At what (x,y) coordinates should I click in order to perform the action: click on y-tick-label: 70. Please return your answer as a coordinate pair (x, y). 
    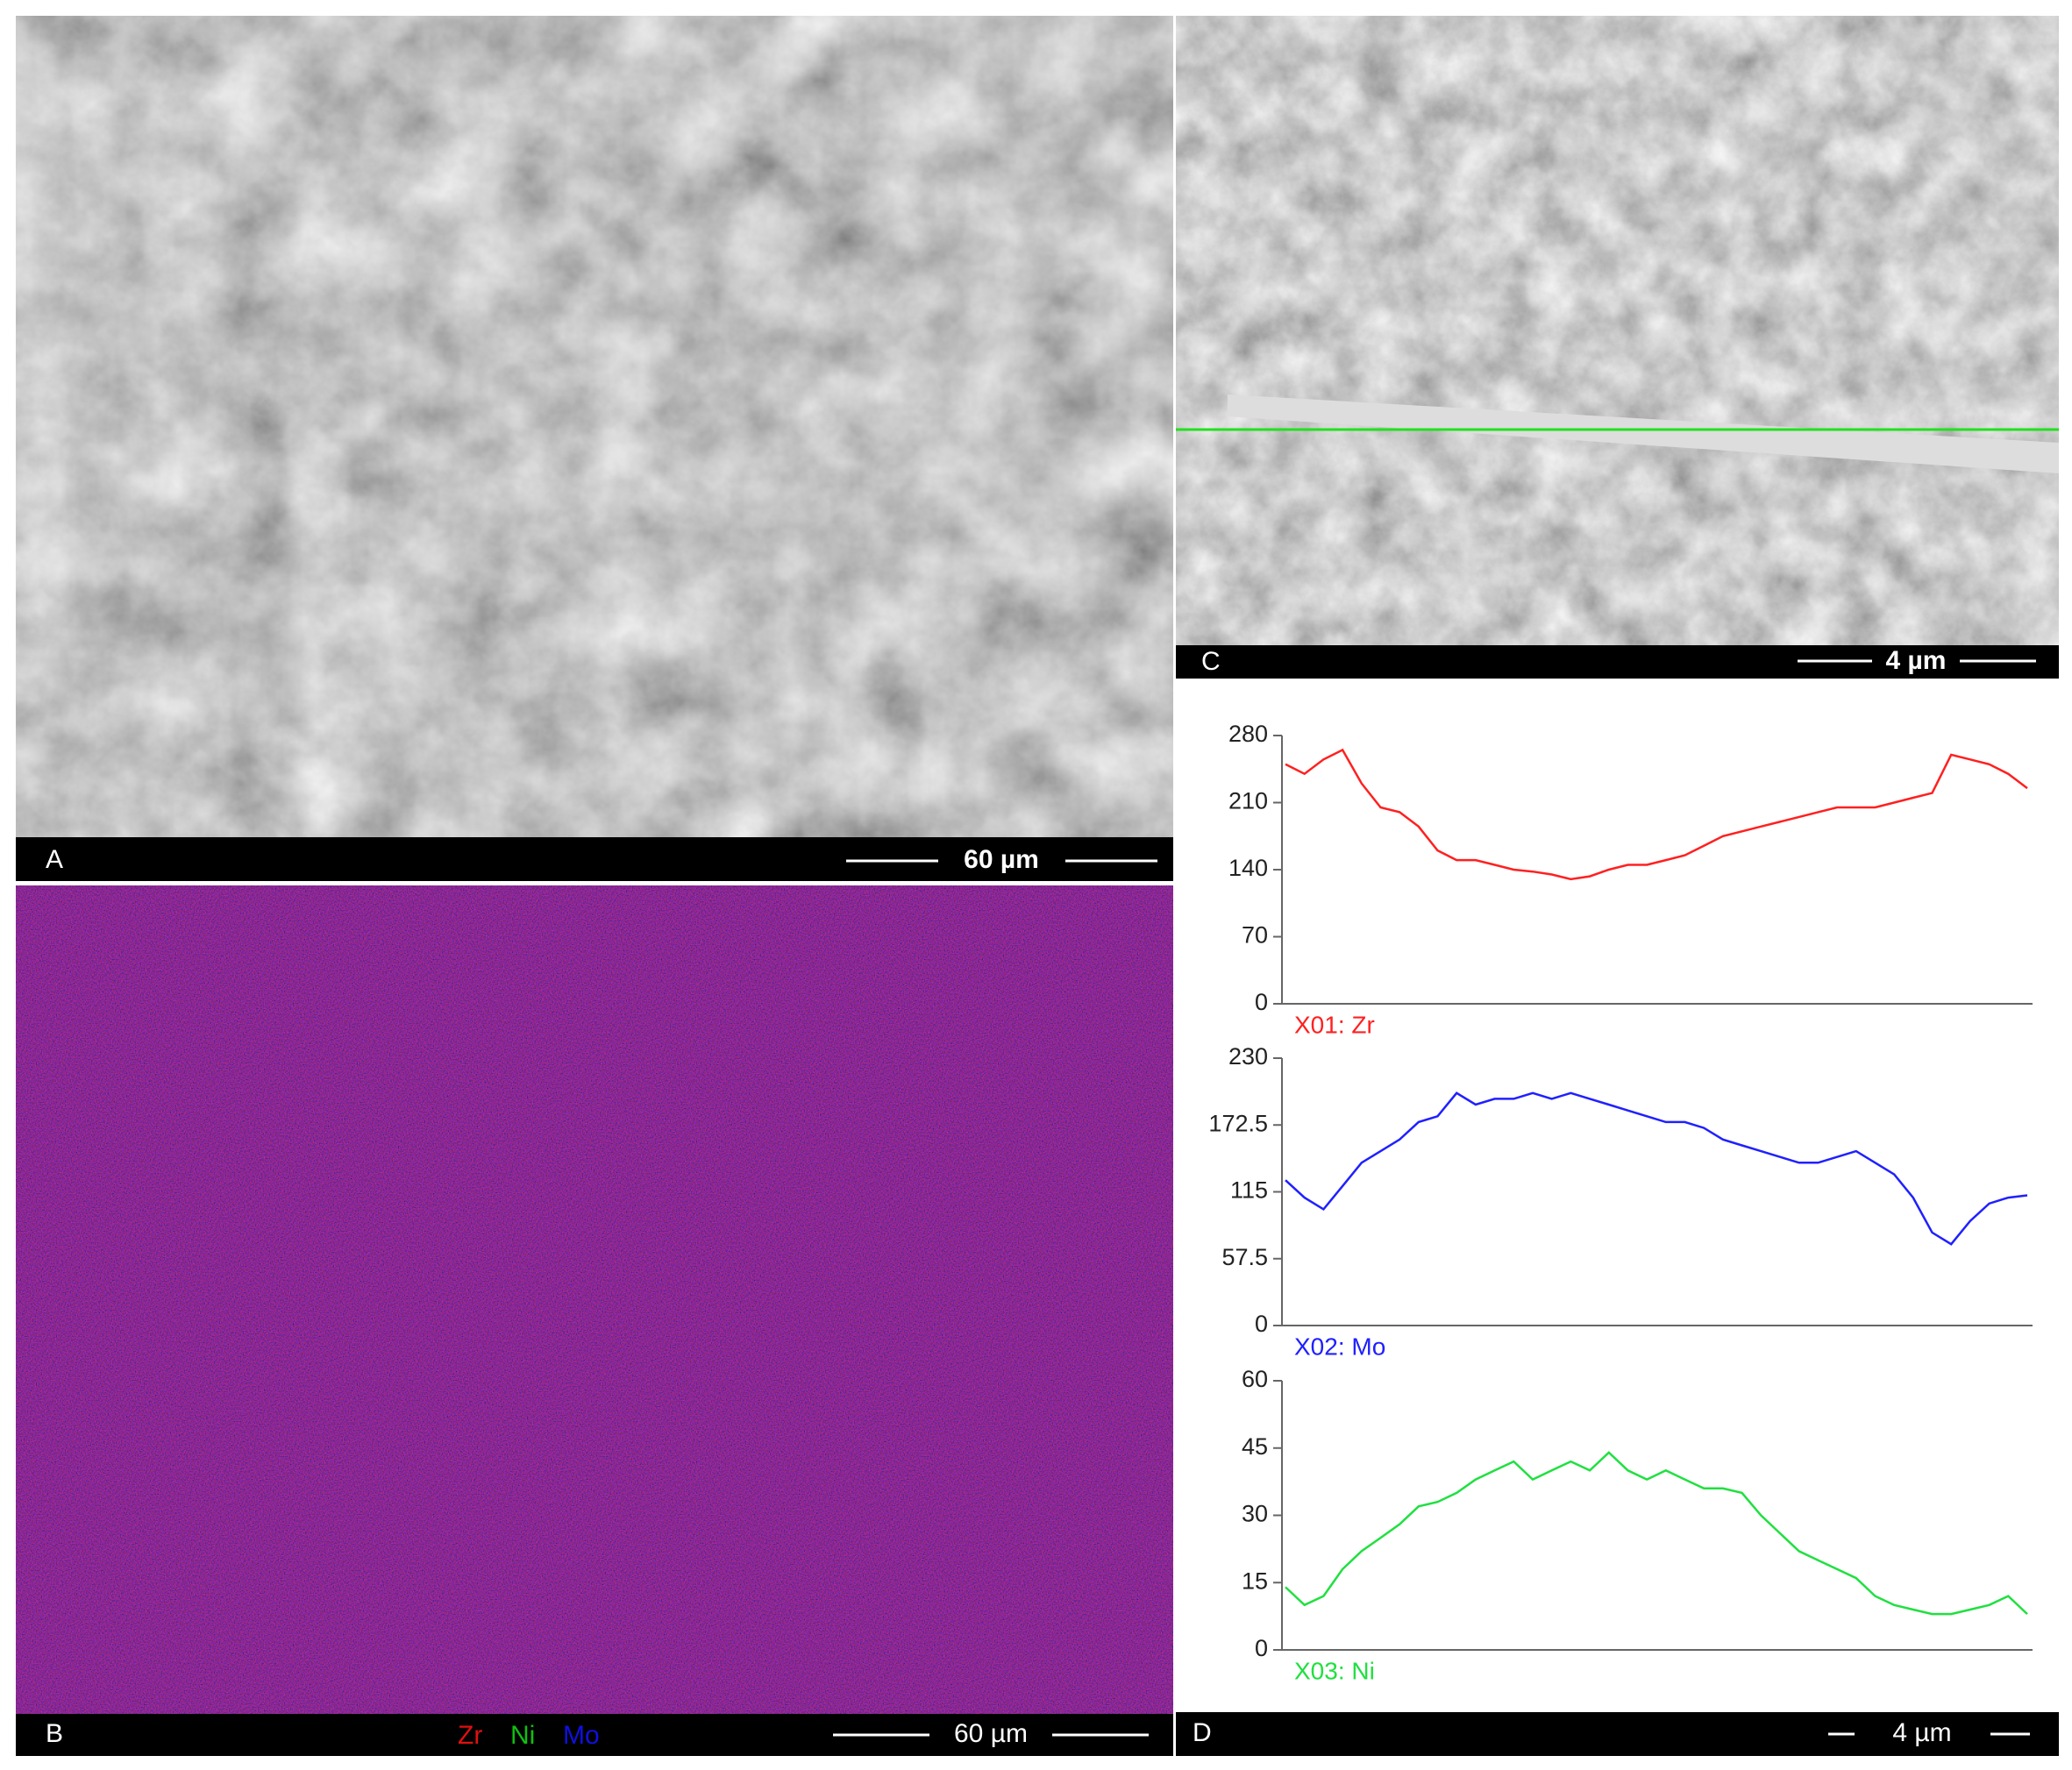
    Looking at the image, I should click on (1255, 935).